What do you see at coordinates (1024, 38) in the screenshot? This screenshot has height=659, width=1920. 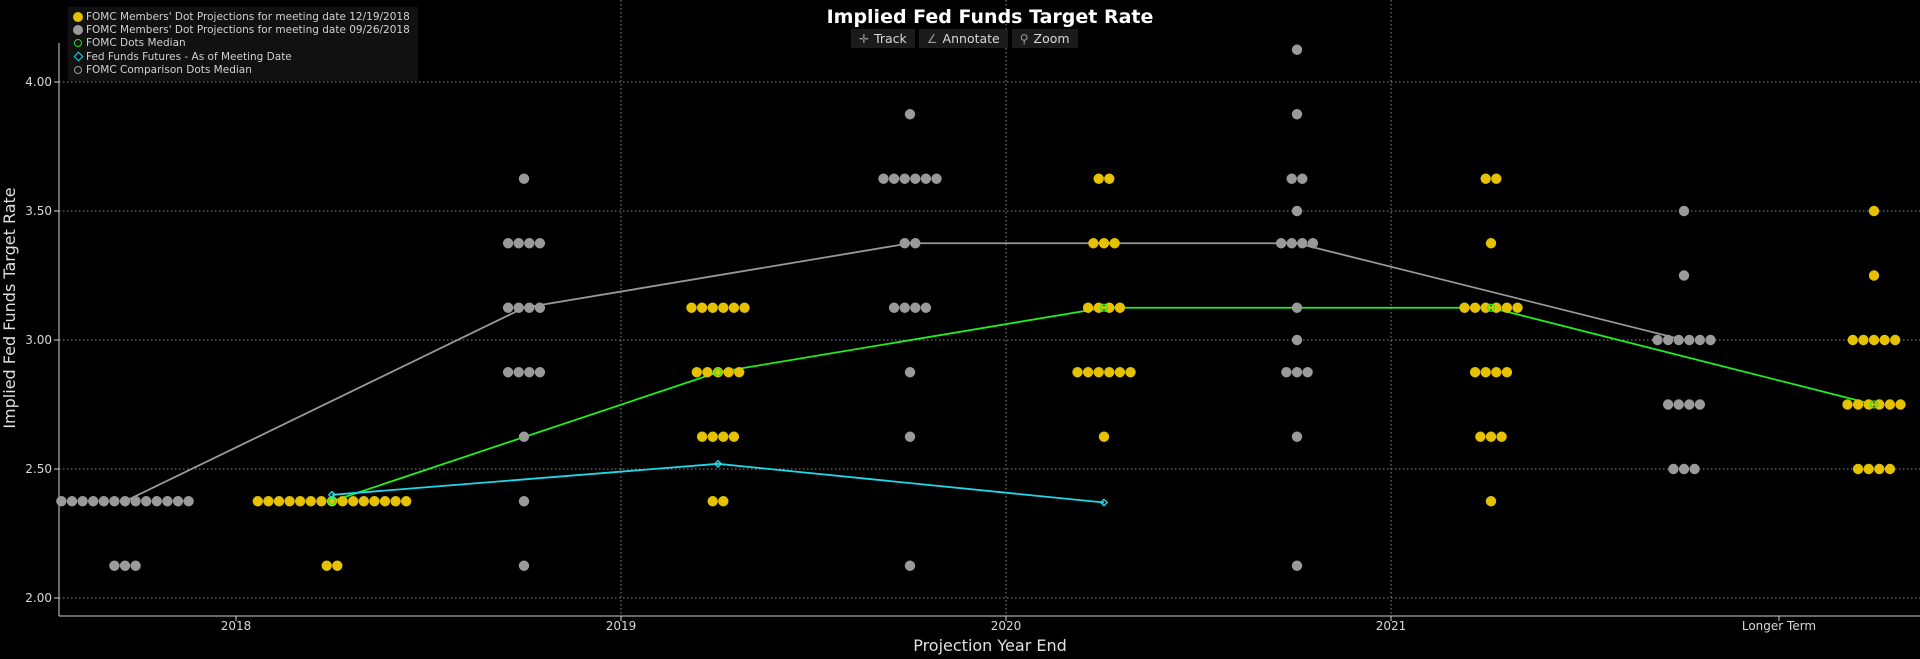 I see `magnifier-icon: ⚲` at bounding box center [1024, 38].